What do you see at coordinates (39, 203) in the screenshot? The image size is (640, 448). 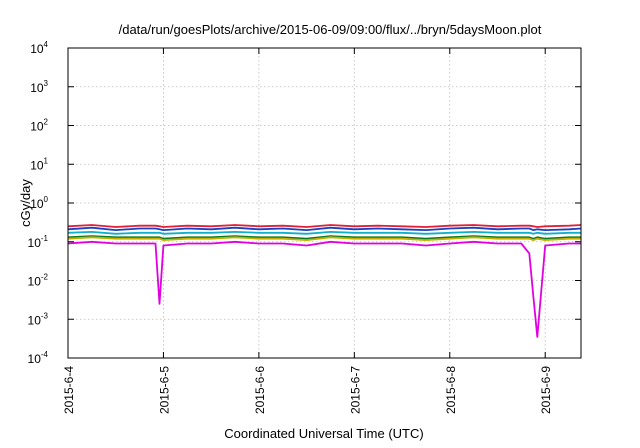 I see `y-tick-label: 10⁰` at bounding box center [39, 203].